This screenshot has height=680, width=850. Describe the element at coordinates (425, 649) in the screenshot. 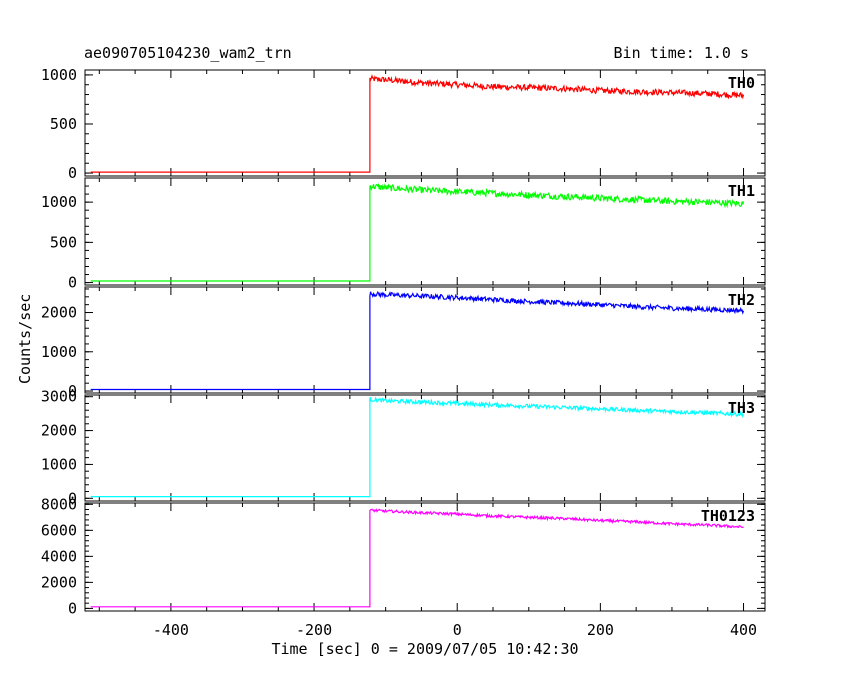

I see `x-axis-label: Time [sec] 0 = 2009/07/05 10:42:30` at that location.